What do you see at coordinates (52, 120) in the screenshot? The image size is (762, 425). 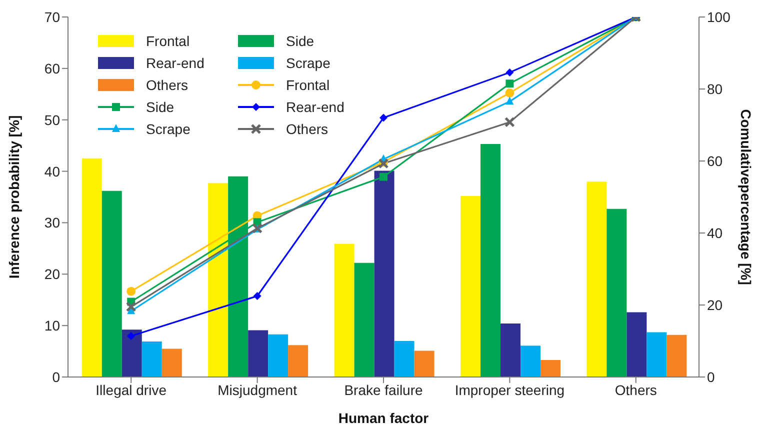 I see `y-tick-label: 50` at bounding box center [52, 120].